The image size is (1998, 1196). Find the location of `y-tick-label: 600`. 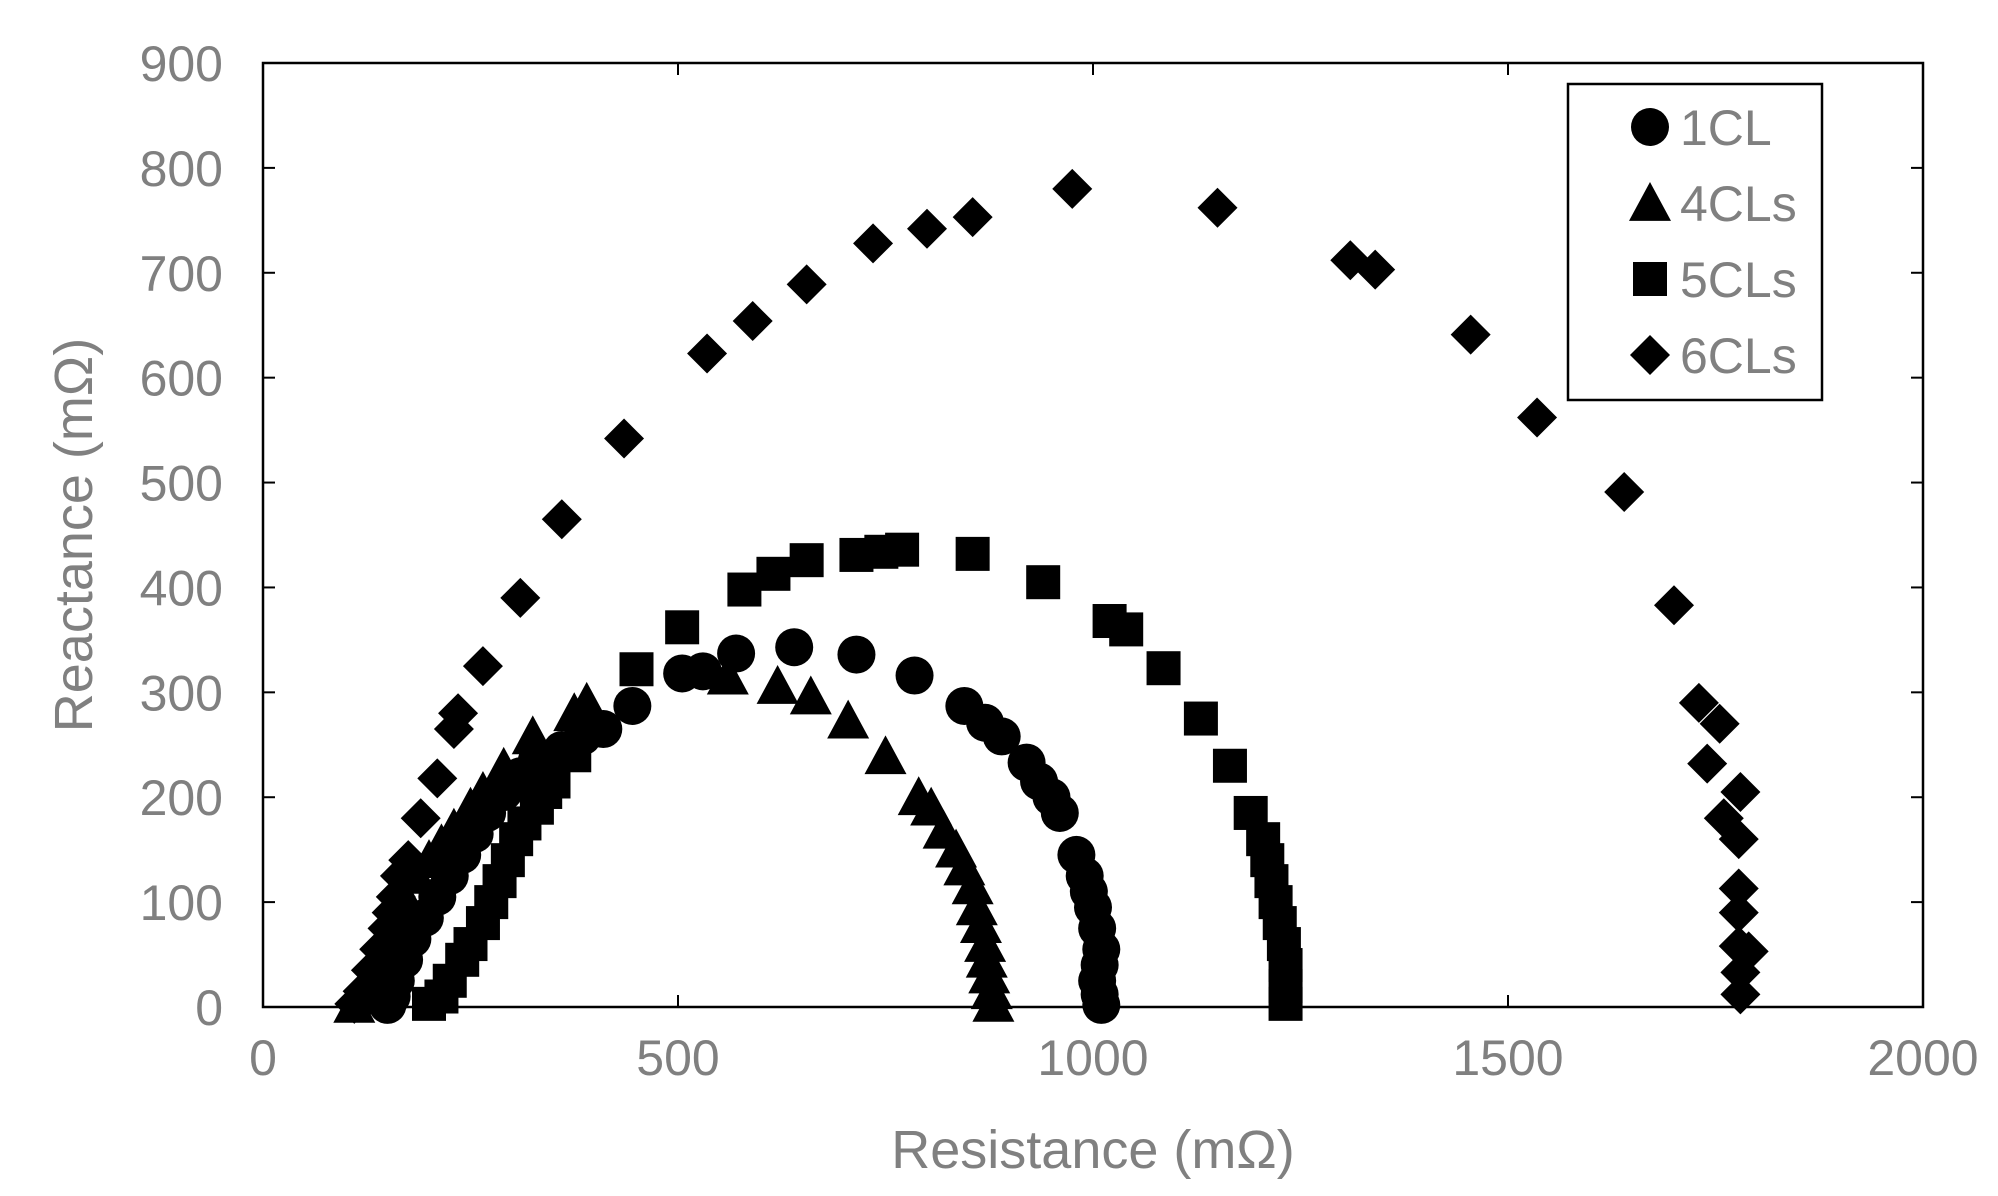

y-tick-label: 600 is located at coordinates (181, 379).